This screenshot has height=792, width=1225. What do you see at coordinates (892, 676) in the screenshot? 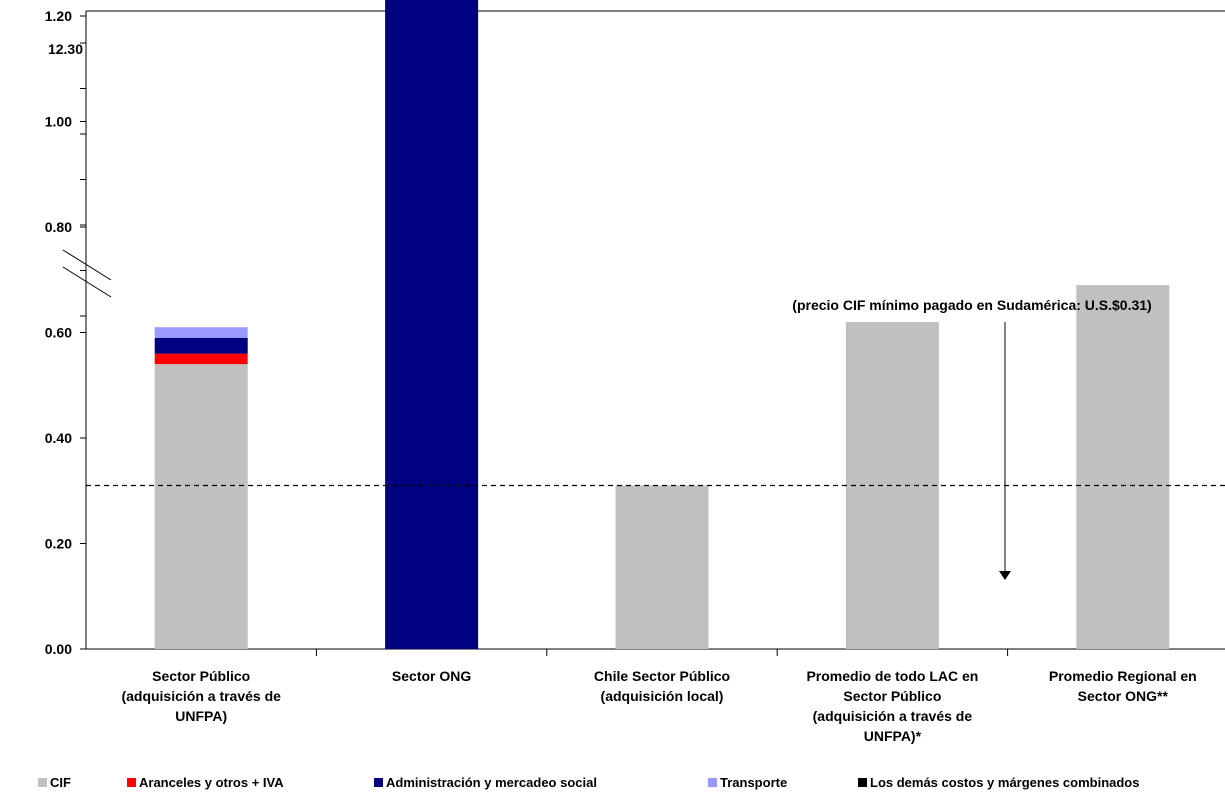
I see `category-label: Promedio de todo LAC en` at bounding box center [892, 676].